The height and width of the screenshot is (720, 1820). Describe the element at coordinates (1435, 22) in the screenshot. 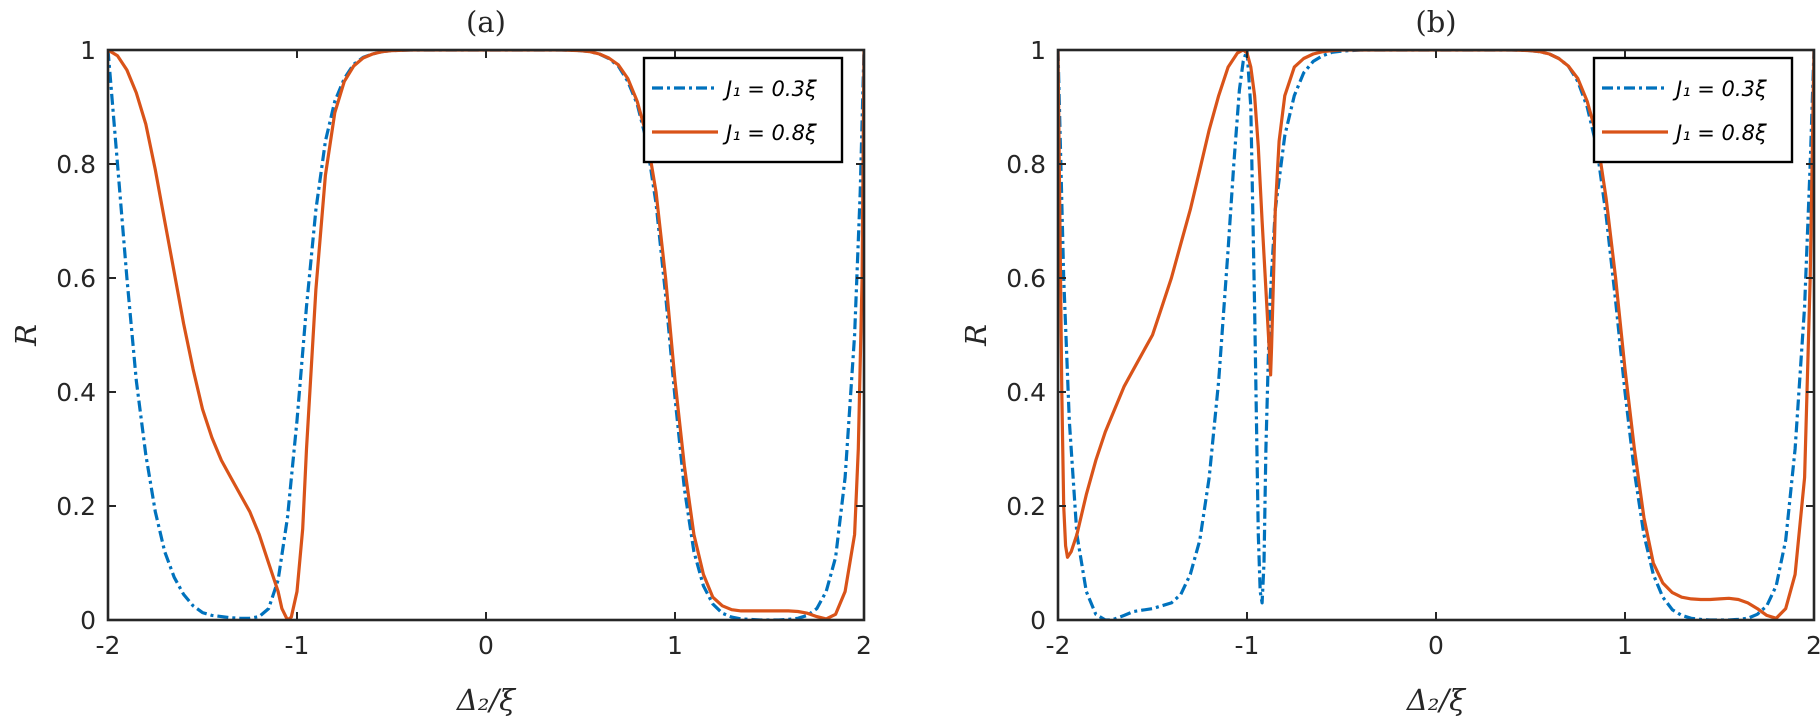

I see `chart-title: (b)` at that location.